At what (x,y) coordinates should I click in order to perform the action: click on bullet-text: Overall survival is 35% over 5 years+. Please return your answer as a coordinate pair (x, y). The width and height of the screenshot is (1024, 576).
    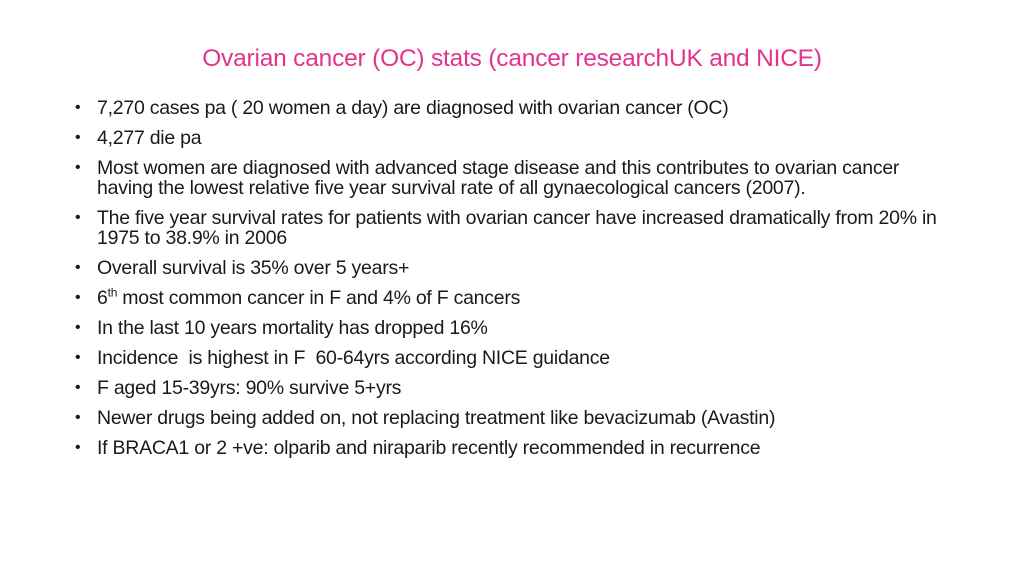
    Looking at the image, I should click on (253, 268).